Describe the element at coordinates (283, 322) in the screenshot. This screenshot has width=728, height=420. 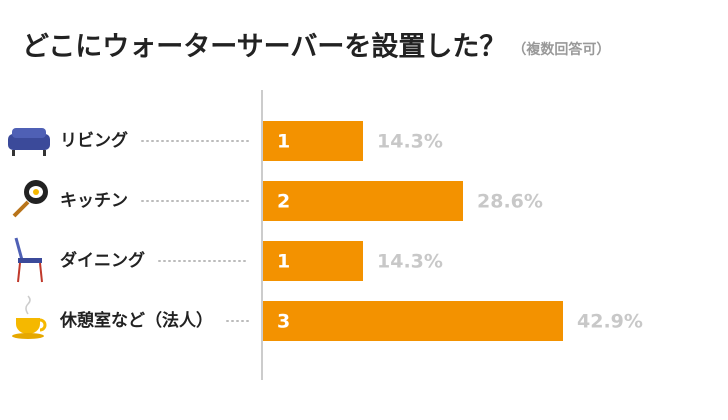
I see `value-label: 3` at that location.